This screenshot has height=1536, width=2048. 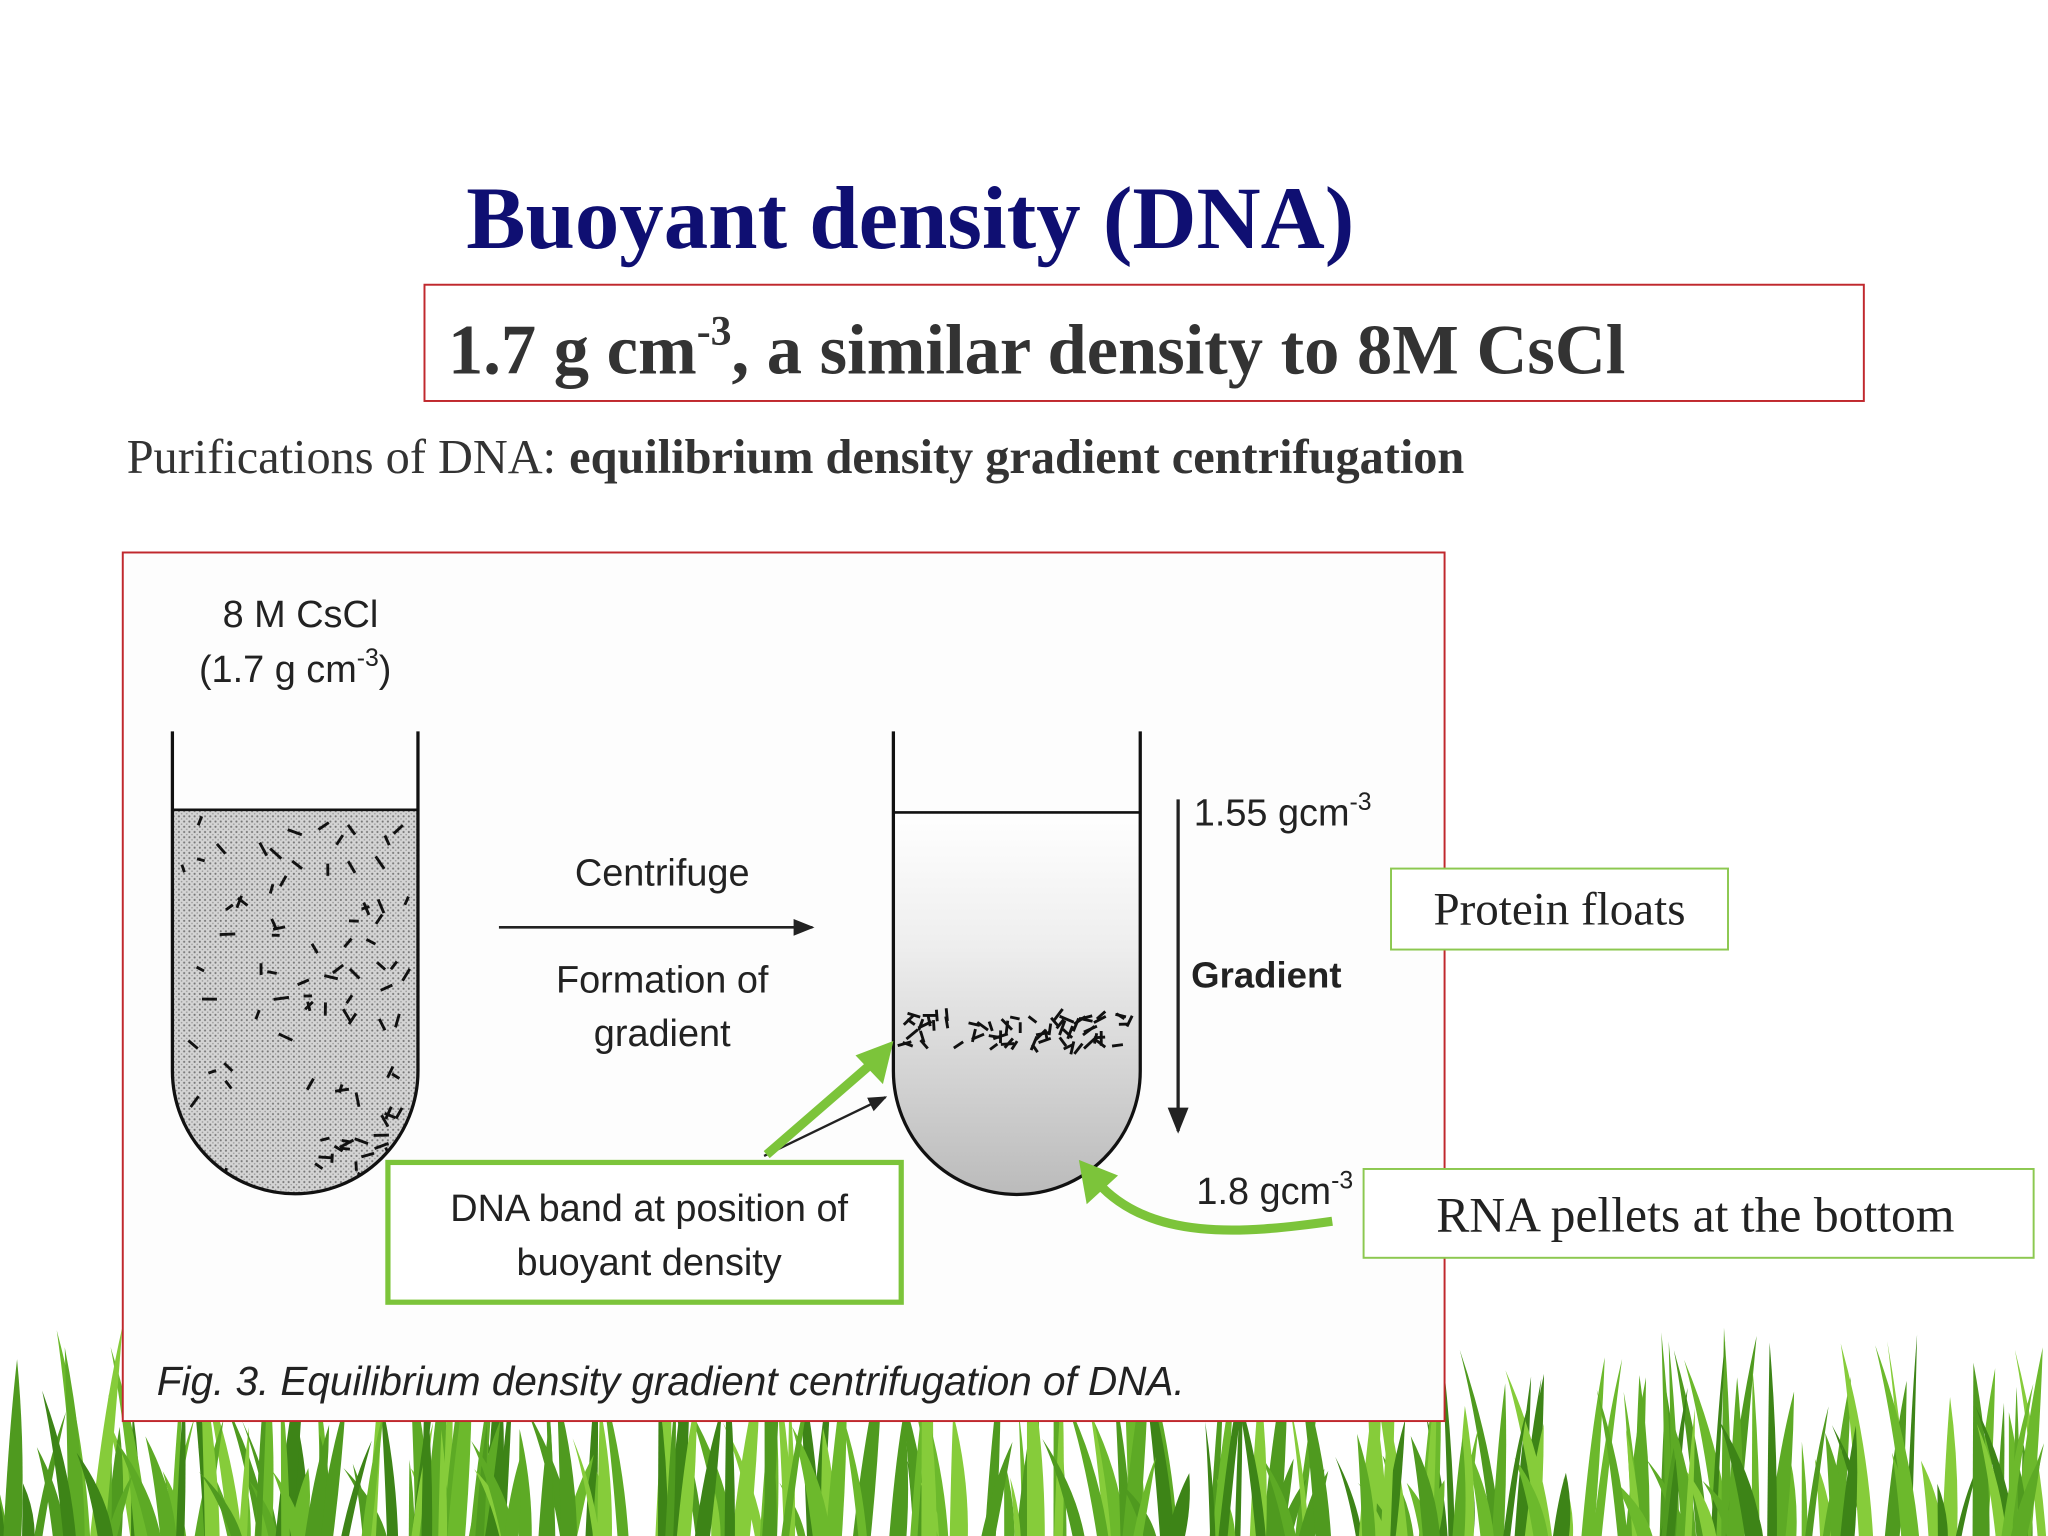 I want to click on left-tube-dna, so click(x=294, y=998).